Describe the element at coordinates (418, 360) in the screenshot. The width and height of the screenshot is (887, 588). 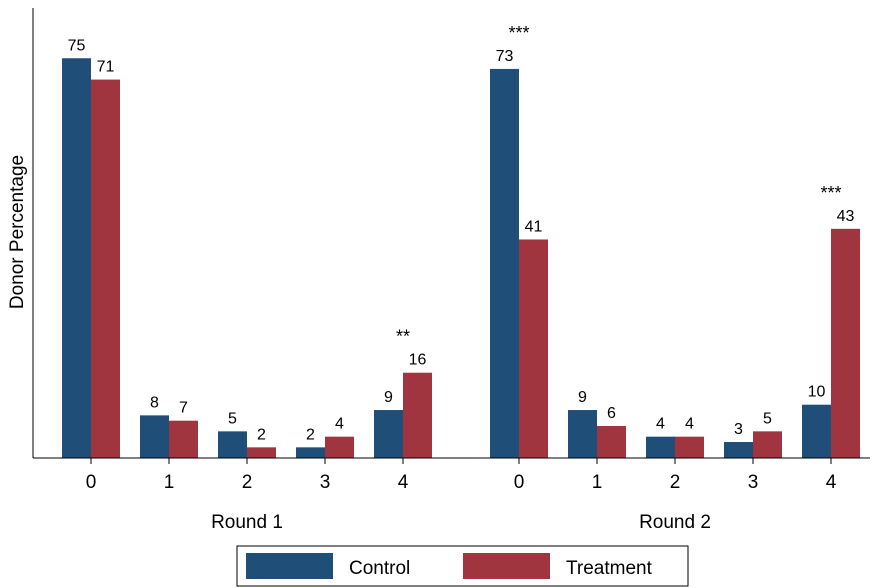
I see `bar-value-label: 16` at that location.